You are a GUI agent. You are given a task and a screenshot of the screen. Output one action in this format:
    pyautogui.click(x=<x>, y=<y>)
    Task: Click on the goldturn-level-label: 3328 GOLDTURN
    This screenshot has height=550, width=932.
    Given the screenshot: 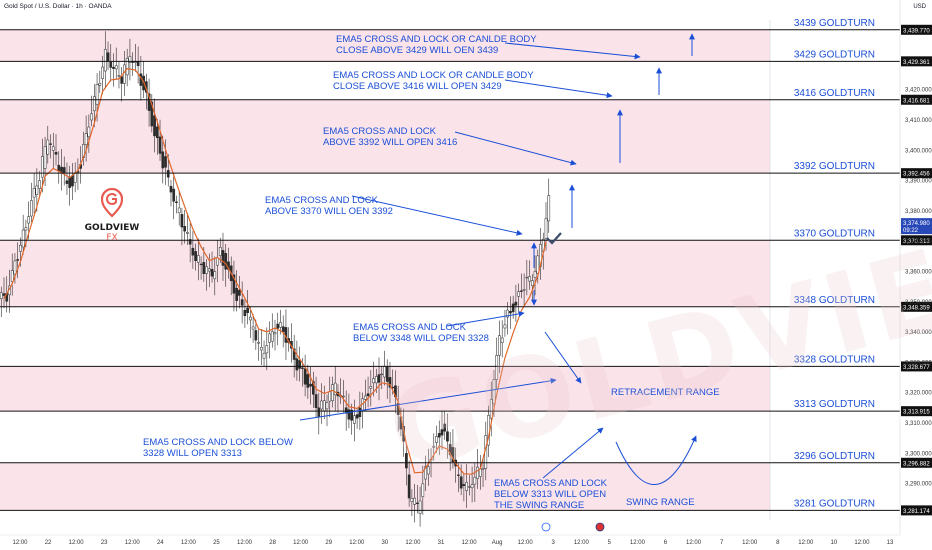 What is the action you would take?
    pyautogui.click(x=834, y=359)
    